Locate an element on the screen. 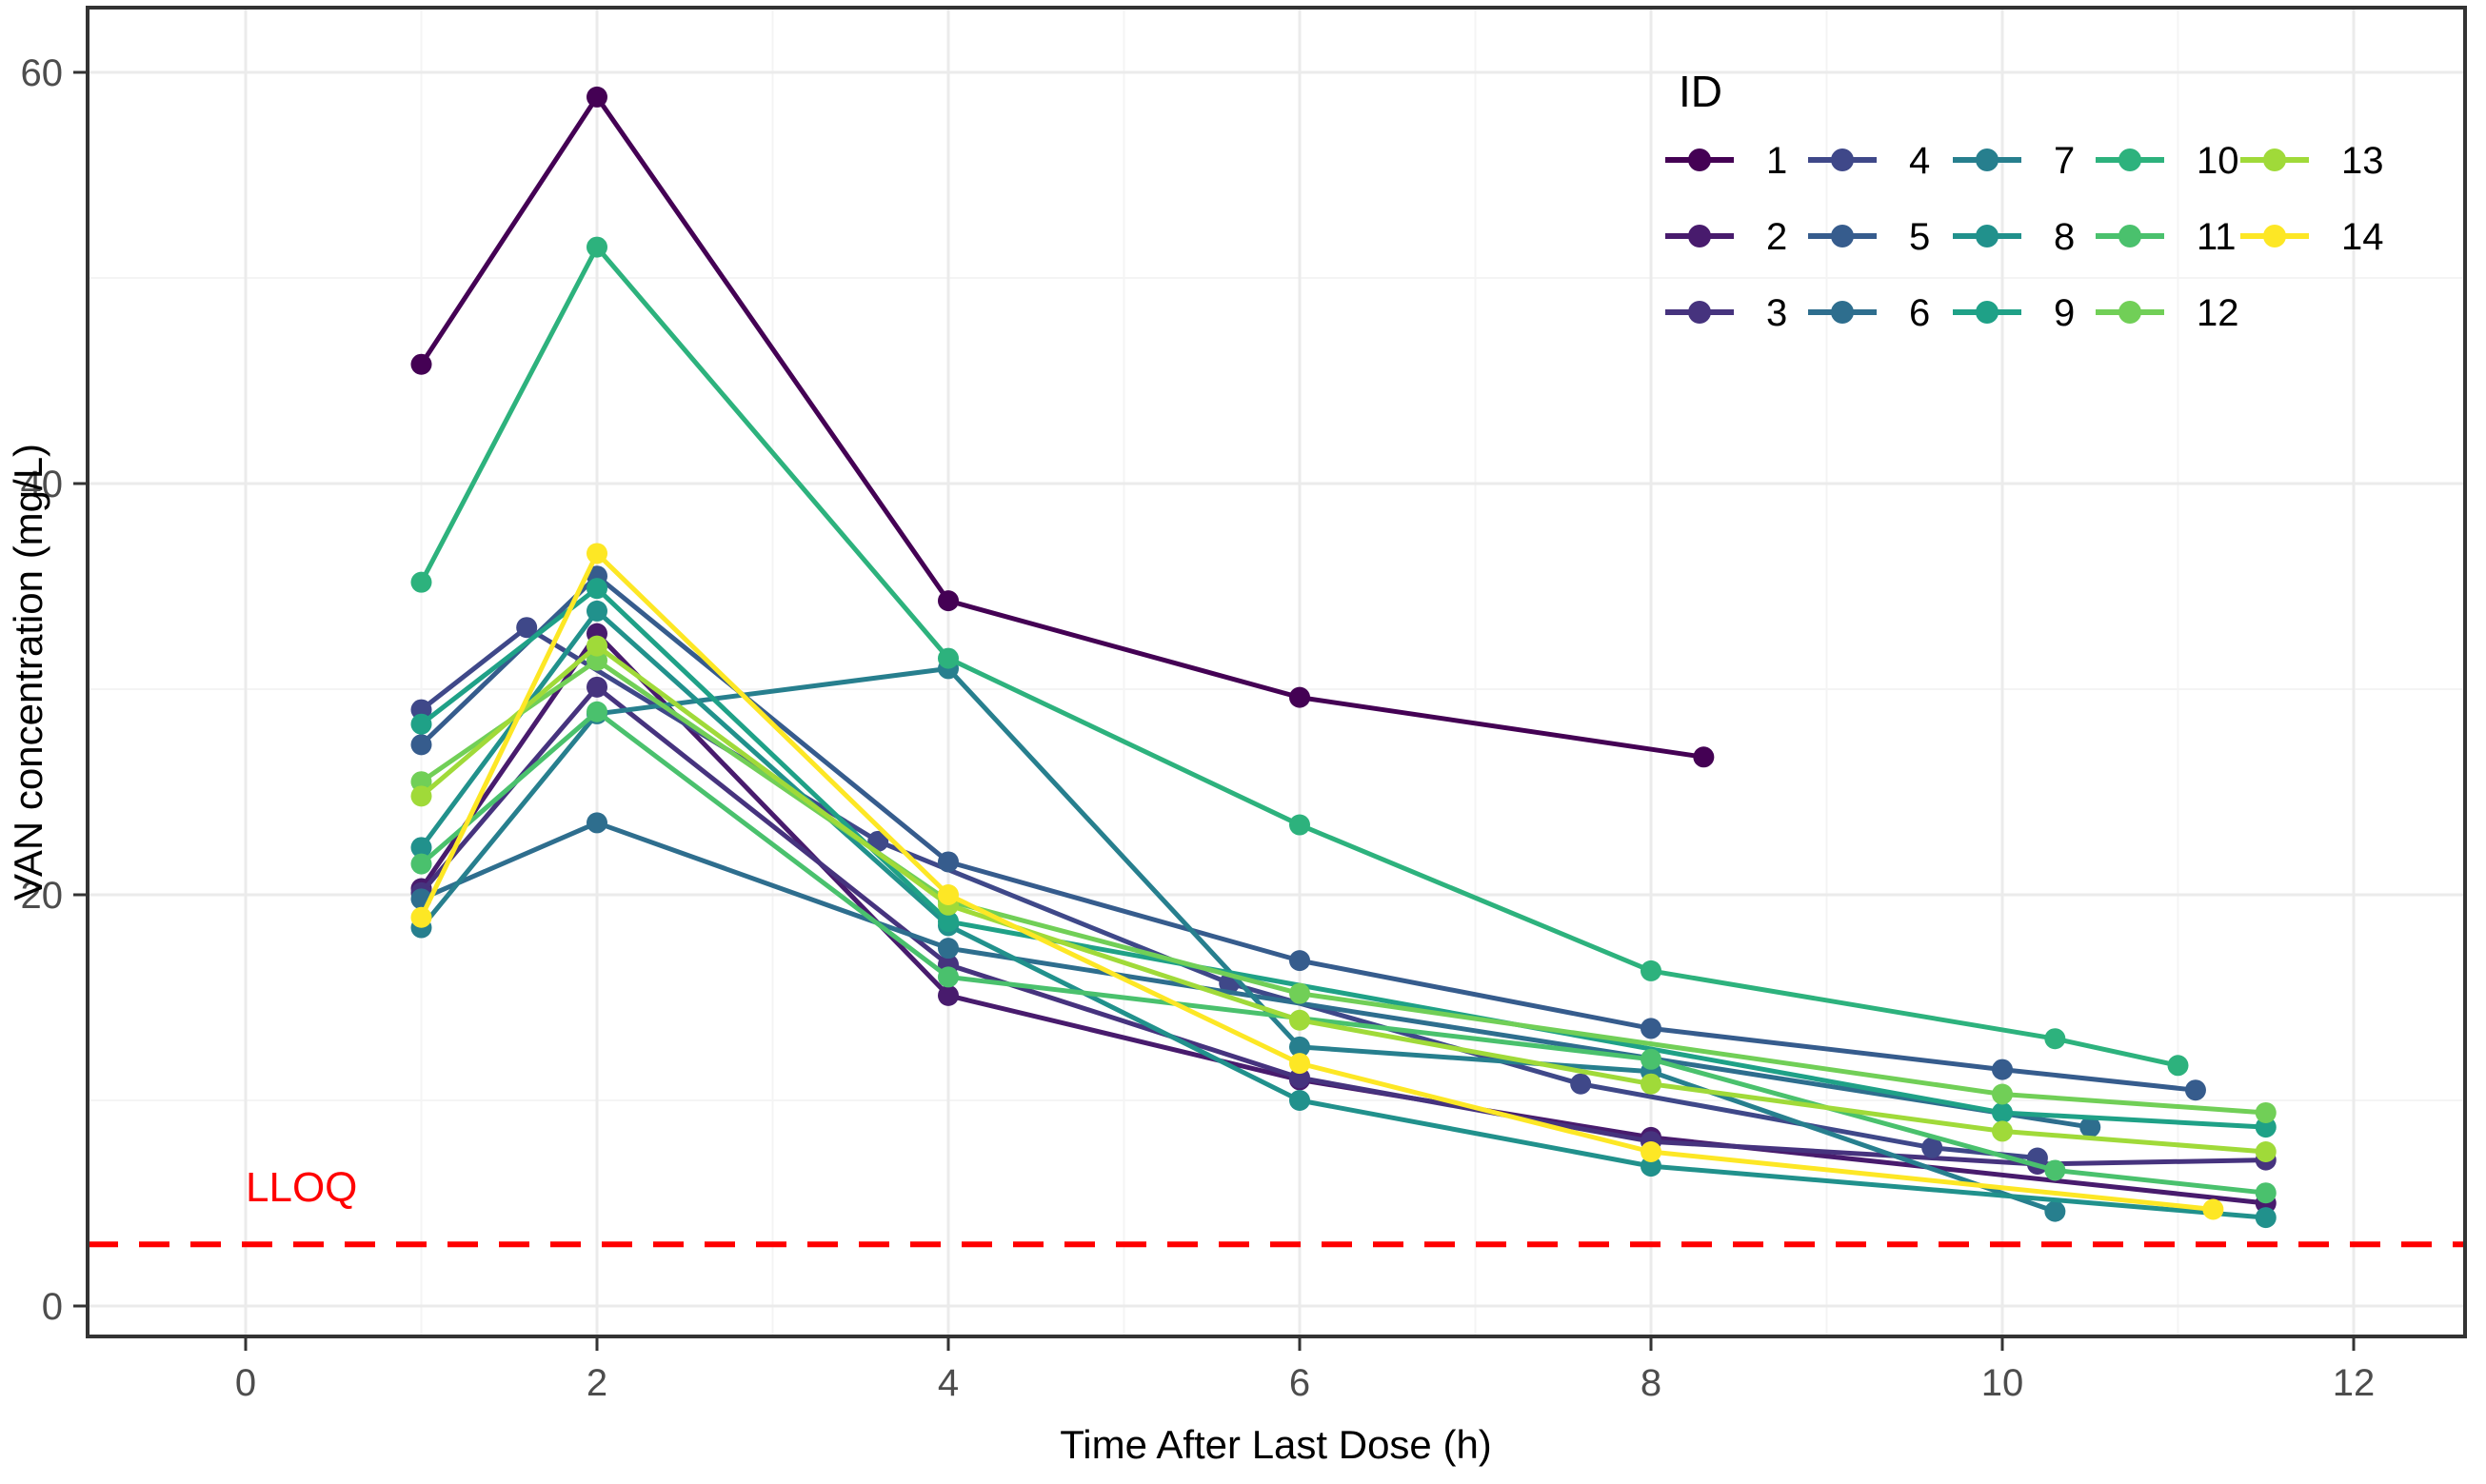 The width and height of the screenshot is (2486, 1484). y-tick-label-60: 60 is located at coordinates (42, 73).